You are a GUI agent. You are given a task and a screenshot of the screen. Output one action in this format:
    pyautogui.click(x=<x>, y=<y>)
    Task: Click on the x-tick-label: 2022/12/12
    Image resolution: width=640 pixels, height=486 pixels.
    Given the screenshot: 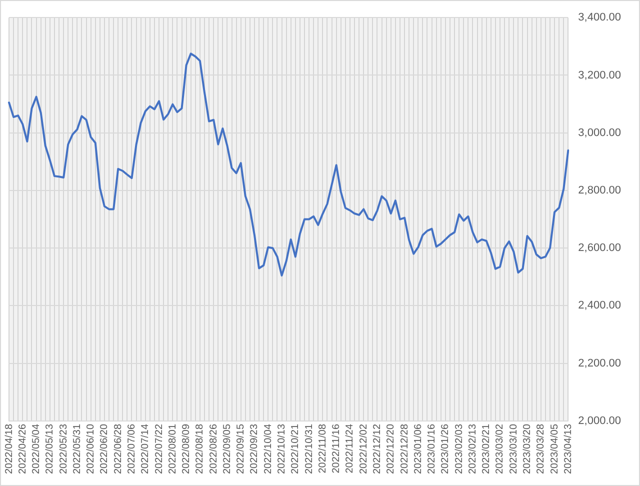 What is the action you would take?
    pyautogui.click(x=377, y=449)
    